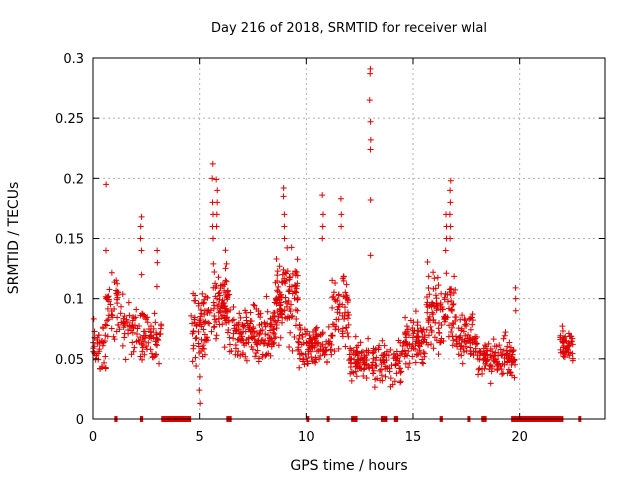 This screenshot has height=480, width=640. What do you see at coordinates (348, 466) in the screenshot?
I see `x-axis-label: GPS time / hours` at bounding box center [348, 466].